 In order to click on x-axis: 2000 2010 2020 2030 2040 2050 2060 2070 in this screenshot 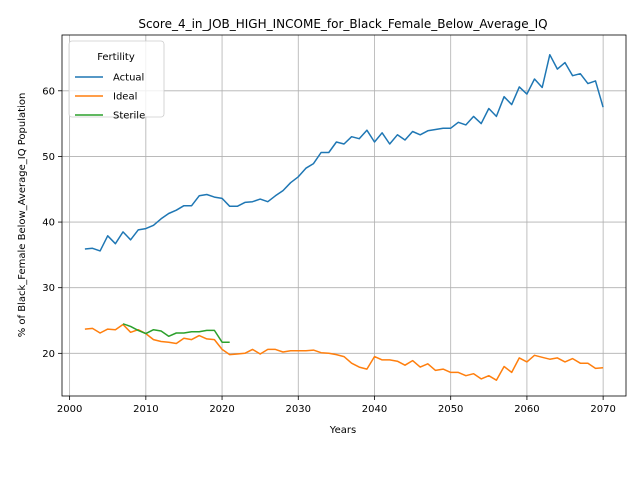, I will do `click(336, 405)`.